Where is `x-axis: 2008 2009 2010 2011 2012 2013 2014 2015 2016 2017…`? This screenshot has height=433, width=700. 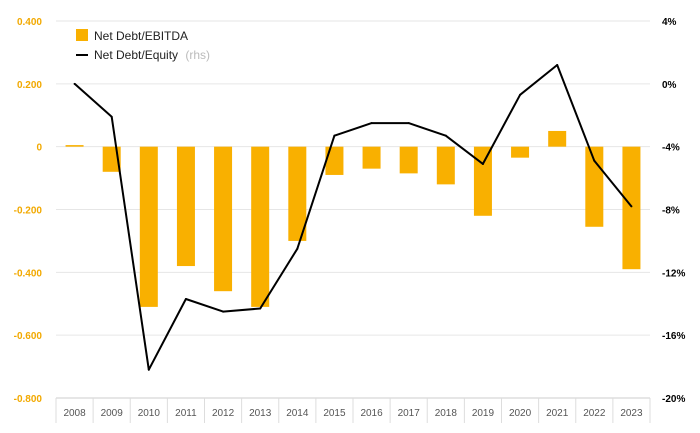 x-axis: 2008 2009 2010 2011 2012 2013 2014 2015 2016 2017… is located at coordinates (353, 410).